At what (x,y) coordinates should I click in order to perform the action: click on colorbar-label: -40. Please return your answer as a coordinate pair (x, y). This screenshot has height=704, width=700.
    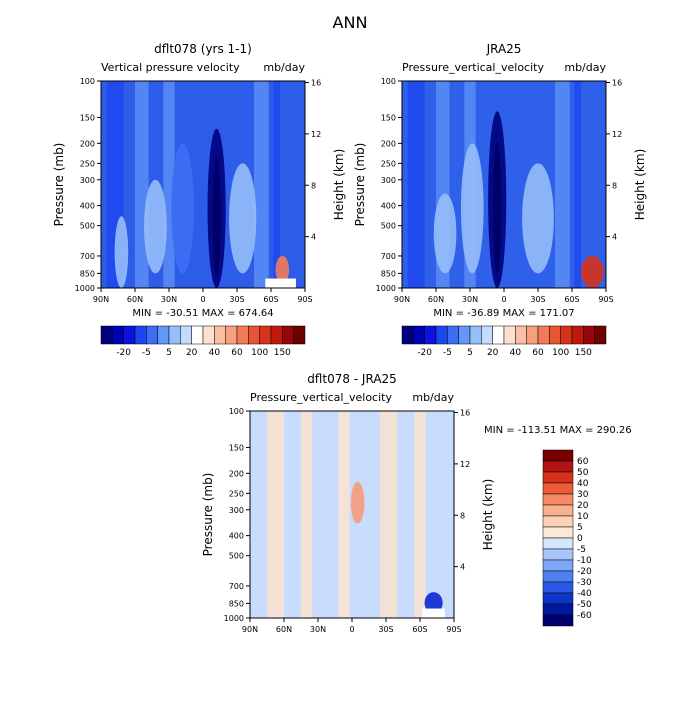
    Looking at the image, I should click on (584, 594).